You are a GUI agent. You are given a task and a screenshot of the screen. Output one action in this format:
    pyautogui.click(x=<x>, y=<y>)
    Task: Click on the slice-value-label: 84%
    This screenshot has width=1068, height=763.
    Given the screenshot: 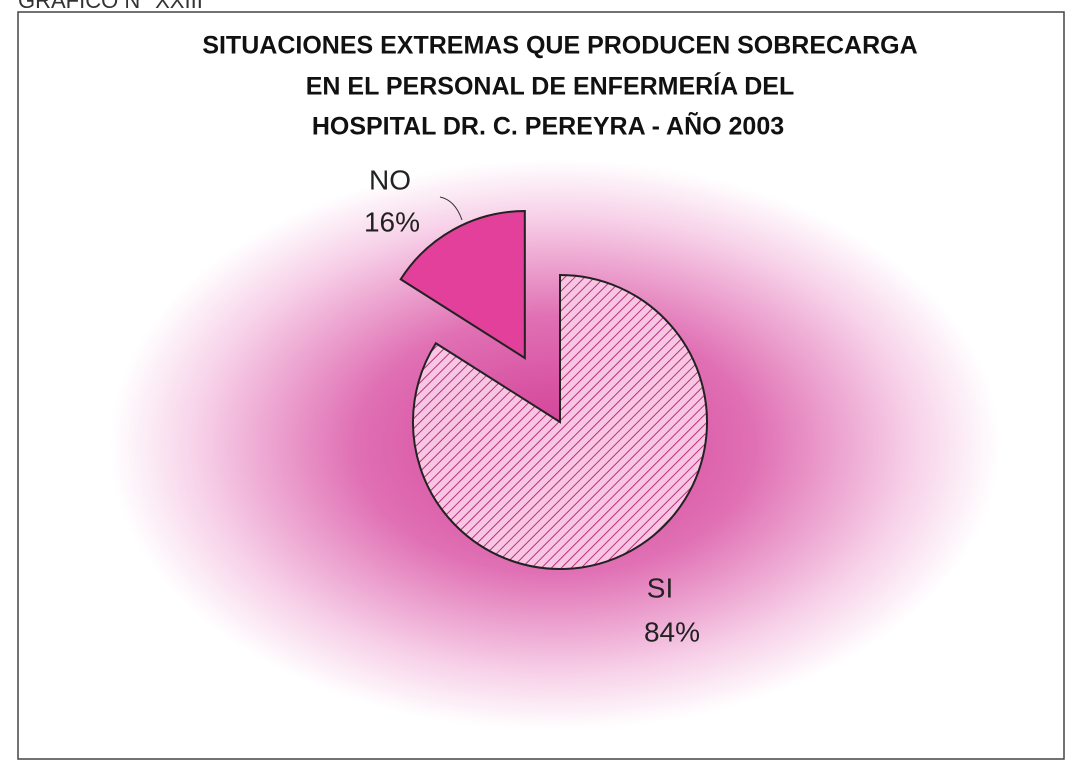 What is the action you would take?
    pyautogui.click(x=672, y=631)
    